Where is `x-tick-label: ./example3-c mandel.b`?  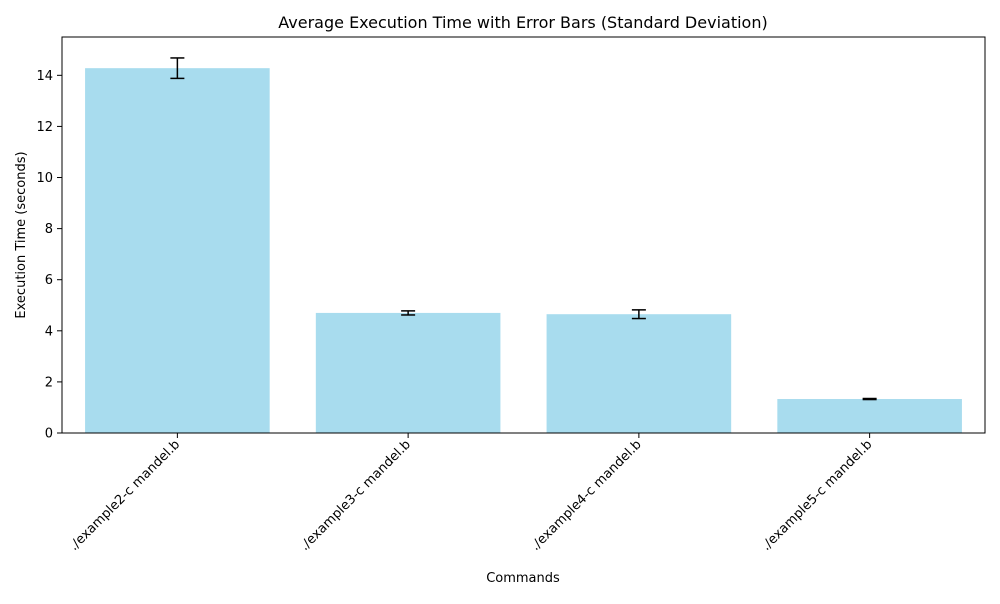 x-tick-label: ./example3-c mandel.b is located at coordinates (355, 495).